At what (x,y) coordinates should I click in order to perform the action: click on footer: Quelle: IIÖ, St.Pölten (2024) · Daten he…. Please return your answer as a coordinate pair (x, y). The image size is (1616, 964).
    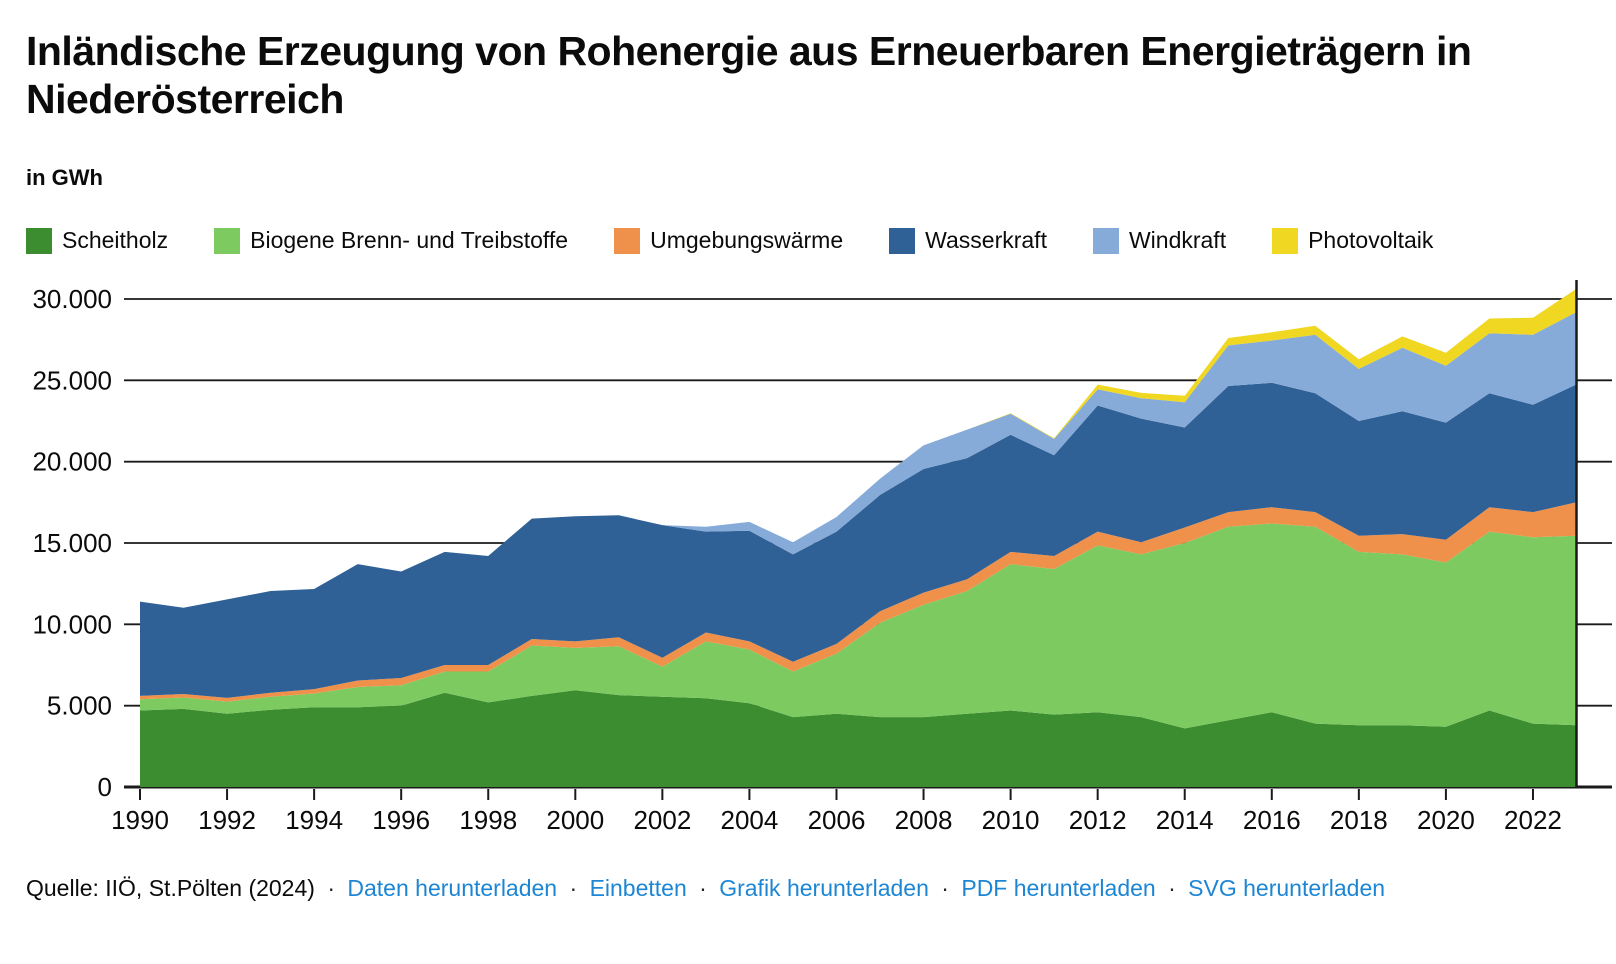
    Looking at the image, I should click on (808, 888).